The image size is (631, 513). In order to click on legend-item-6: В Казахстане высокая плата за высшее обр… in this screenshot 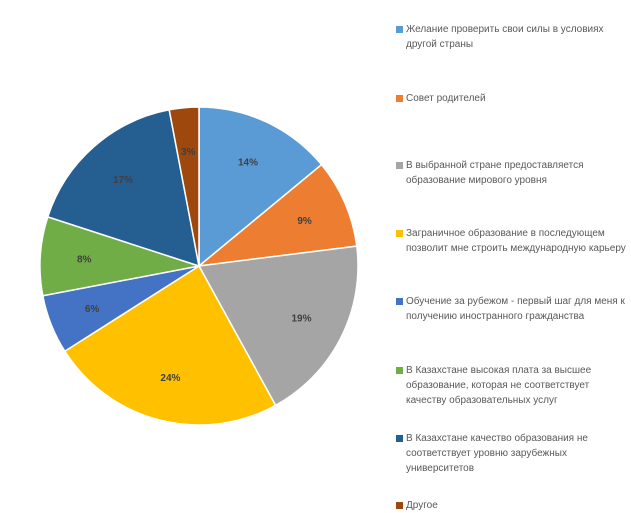, I will do `click(511, 385)`.